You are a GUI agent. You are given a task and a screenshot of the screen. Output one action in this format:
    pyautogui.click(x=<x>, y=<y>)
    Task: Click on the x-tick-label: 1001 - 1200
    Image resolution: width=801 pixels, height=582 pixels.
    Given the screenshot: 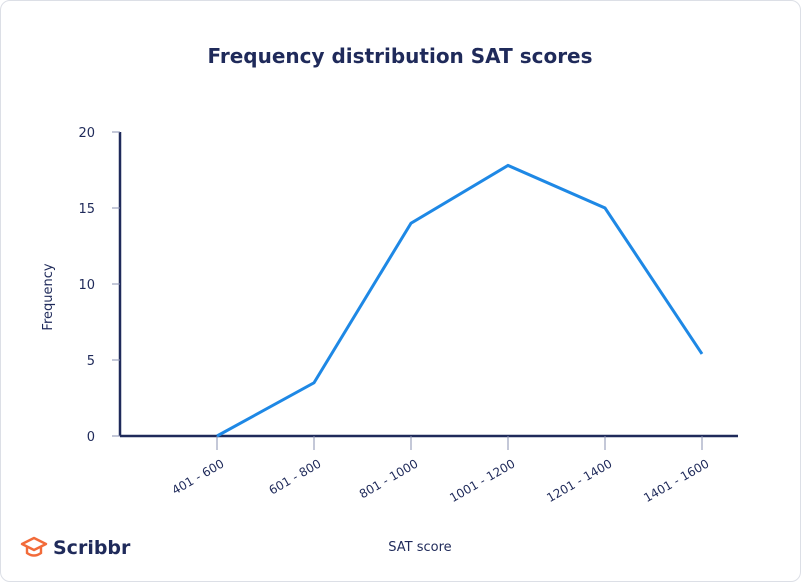 What is the action you would take?
    pyautogui.click(x=482, y=480)
    